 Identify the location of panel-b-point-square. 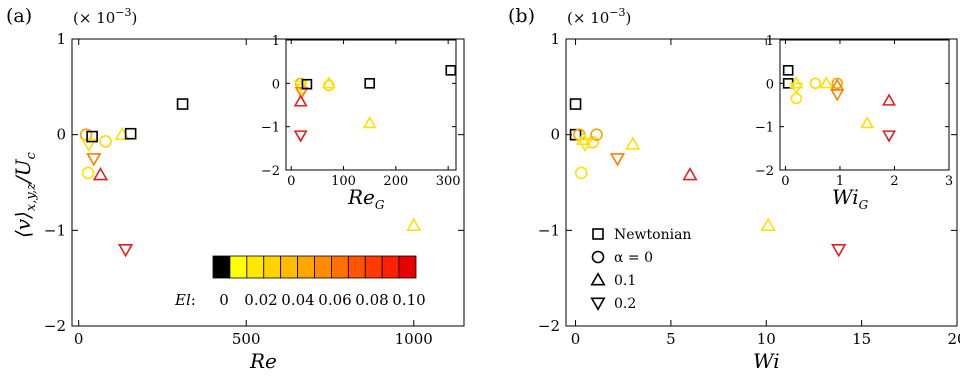
(575, 104).